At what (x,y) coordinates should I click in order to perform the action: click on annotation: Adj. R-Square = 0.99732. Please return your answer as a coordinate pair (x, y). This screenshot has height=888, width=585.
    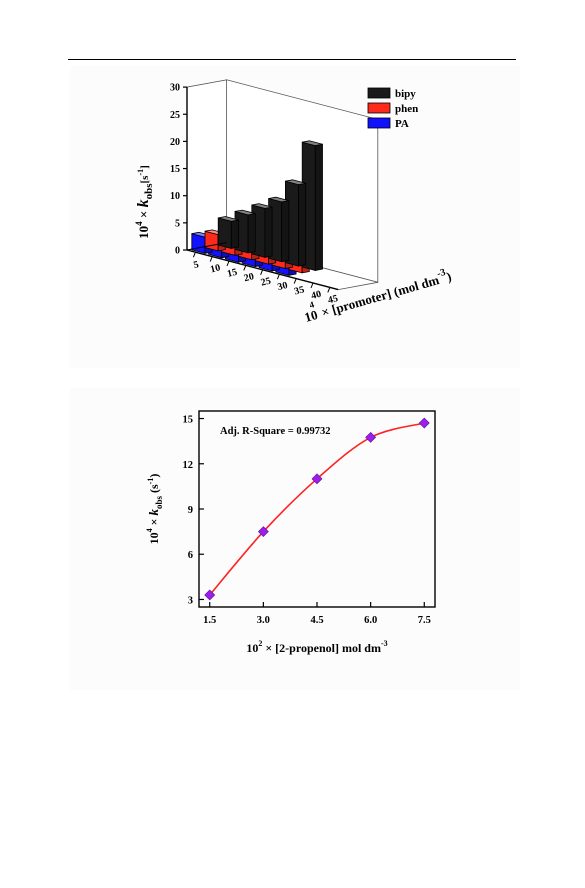
    Looking at the image, I should click on (275, 431).